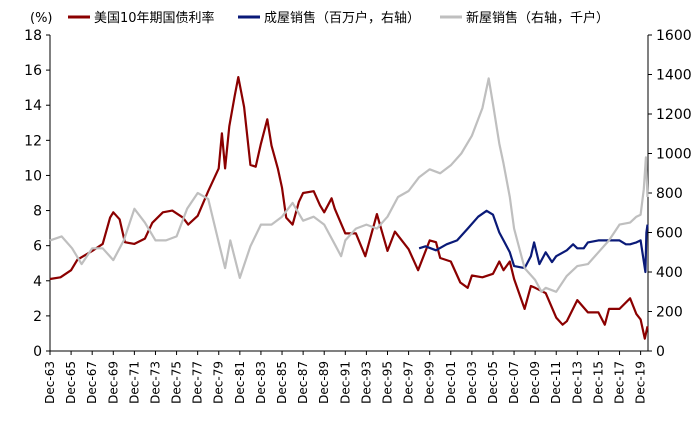 The width and height of the screenshot is (700, 425). I want to click on left-y-tick-label: 6, so click(37, 247).